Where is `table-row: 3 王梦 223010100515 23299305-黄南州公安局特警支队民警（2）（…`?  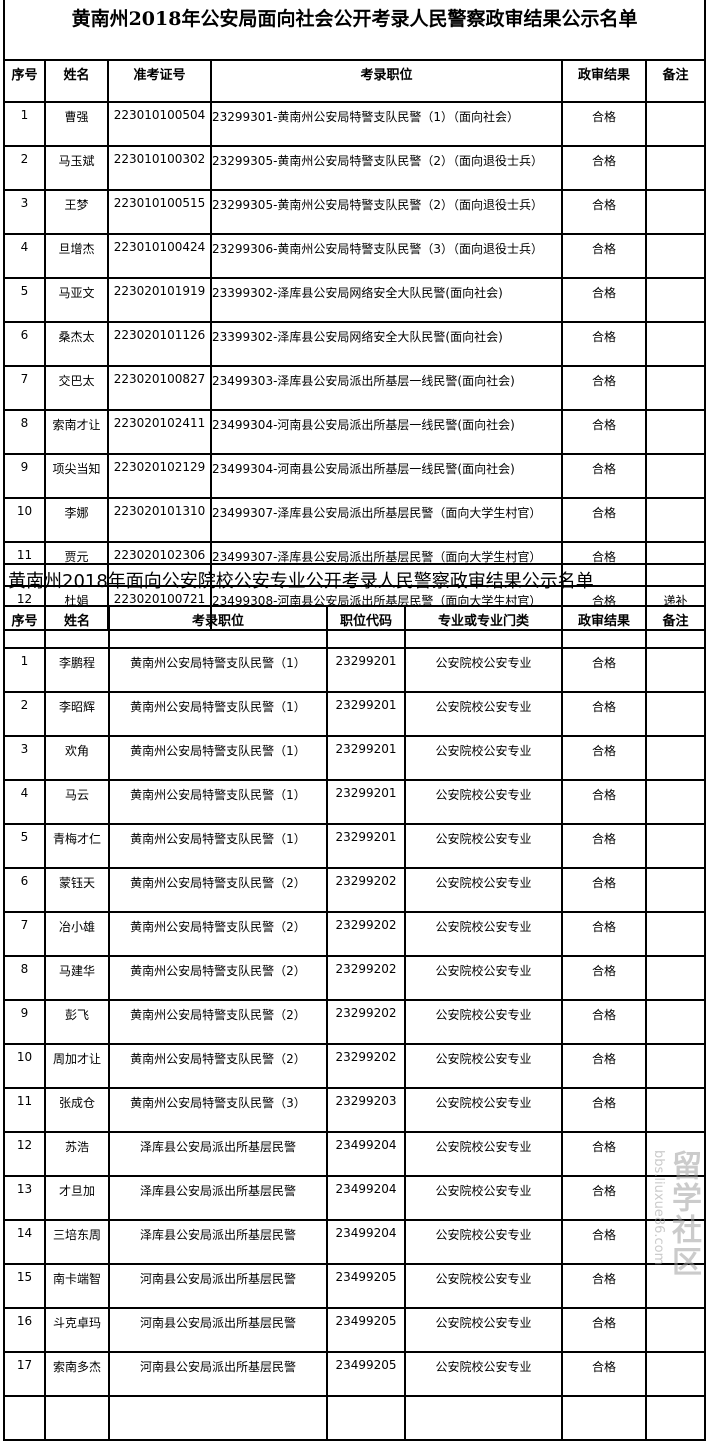 table-row: 3 王梦 223010100515 23299305-黄南州公安局特警支队民警（2）（… is located at coordinates (355, 212).